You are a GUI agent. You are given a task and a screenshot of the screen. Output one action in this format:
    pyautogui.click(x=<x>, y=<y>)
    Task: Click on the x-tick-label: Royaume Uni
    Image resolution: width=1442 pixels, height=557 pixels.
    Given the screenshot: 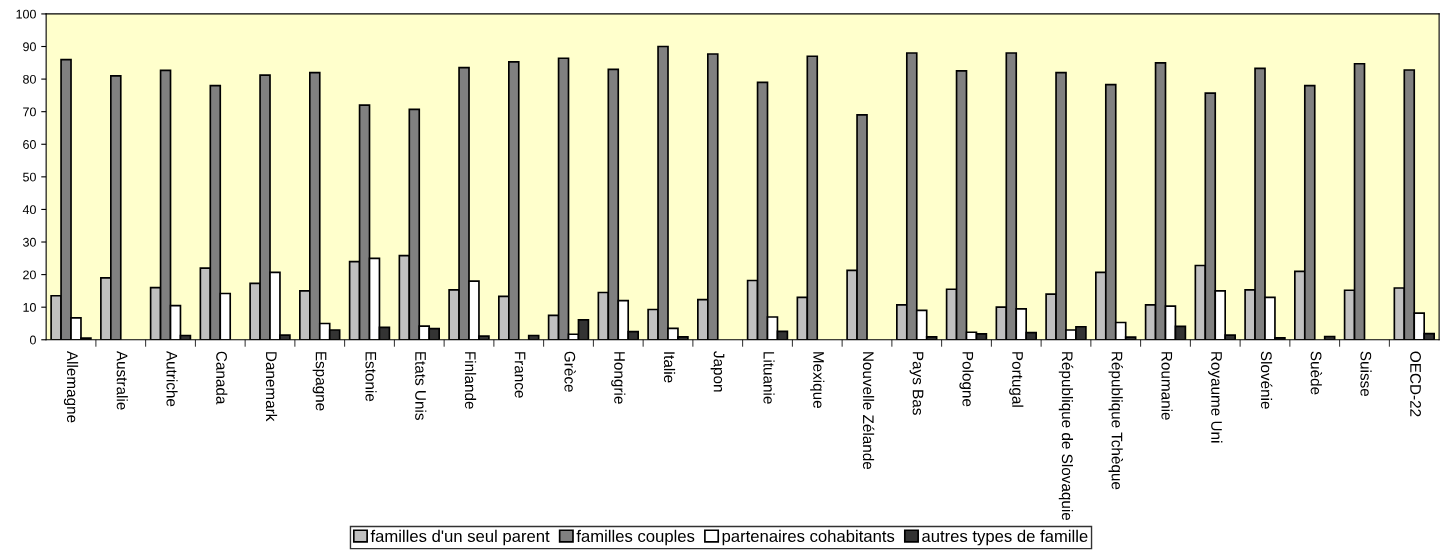 What is the action you would take?
    pyautogui.click(x=1215, y=397)
    